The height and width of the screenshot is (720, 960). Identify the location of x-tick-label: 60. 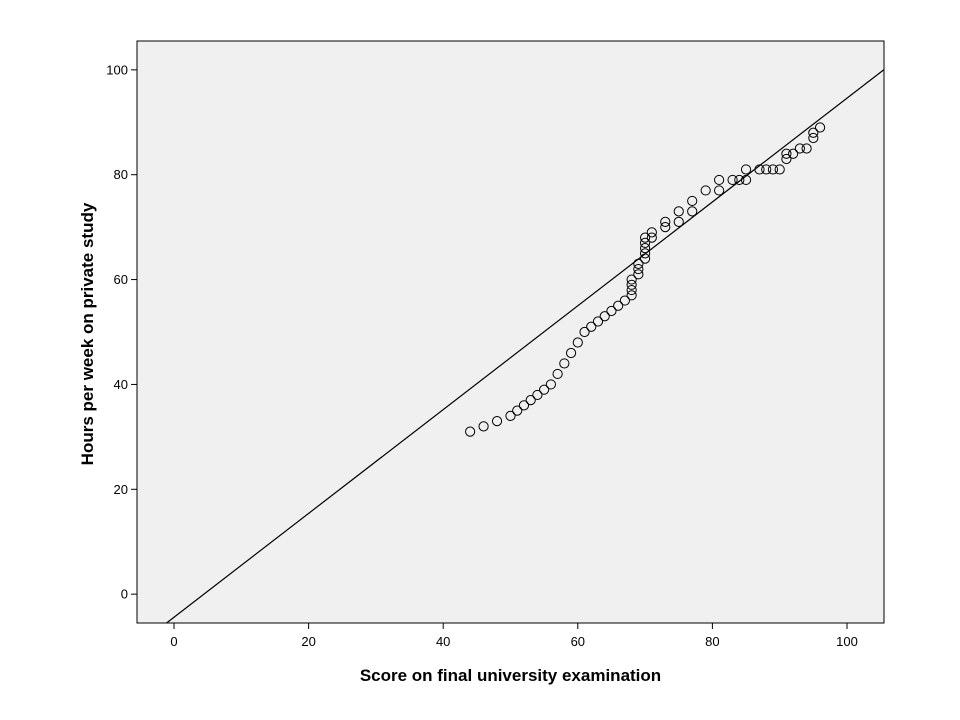
(578, 641).